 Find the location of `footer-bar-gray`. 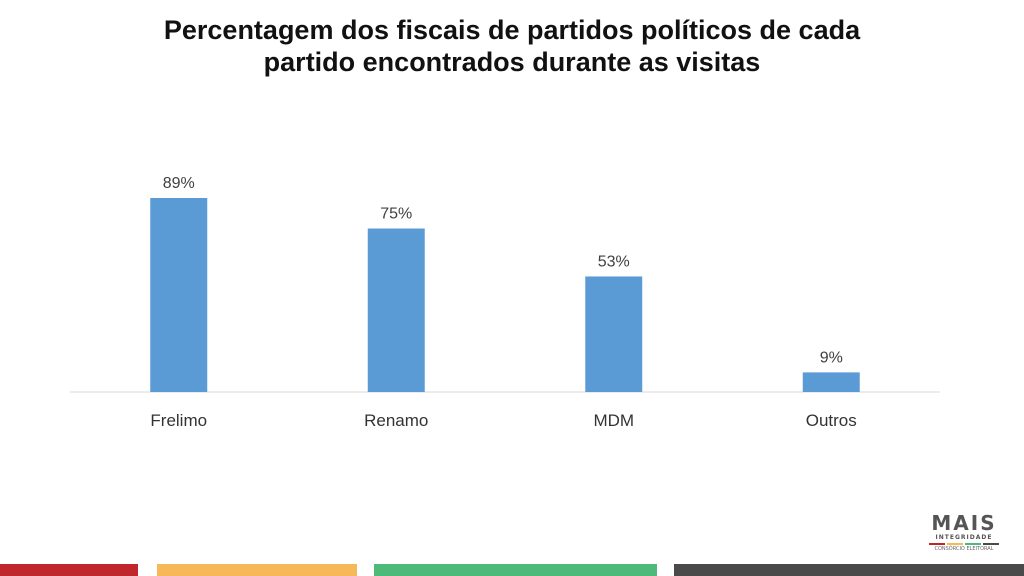

footer-bar-gray is located at coordinates (849, 570).